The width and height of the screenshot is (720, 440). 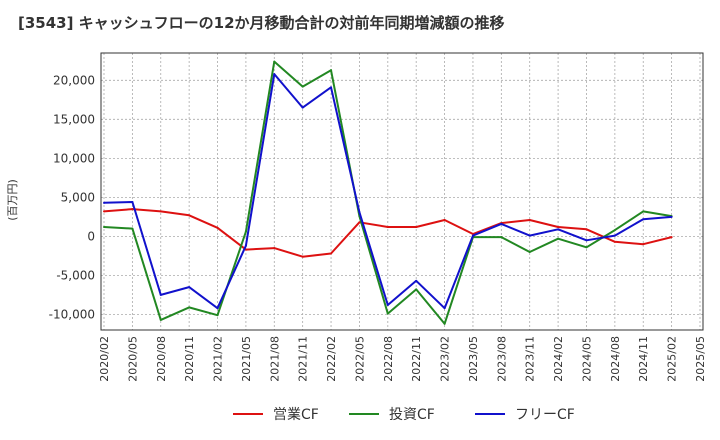 I want to click on x-tick-label: 2021/05, so click(x=246, y=359).